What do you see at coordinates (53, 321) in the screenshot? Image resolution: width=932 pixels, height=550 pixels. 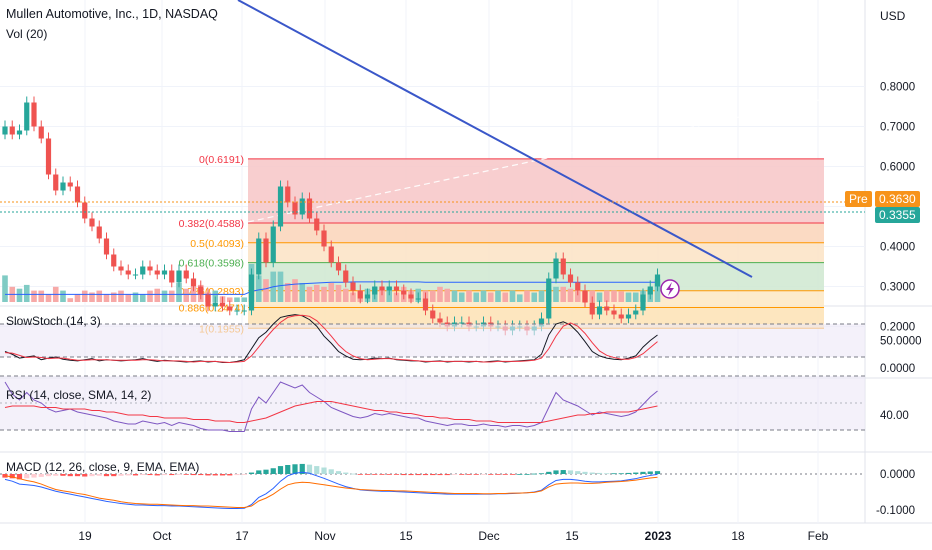 I see `stoch-title: SlowStoch (14, 3)` at bounding box center [53, 321].